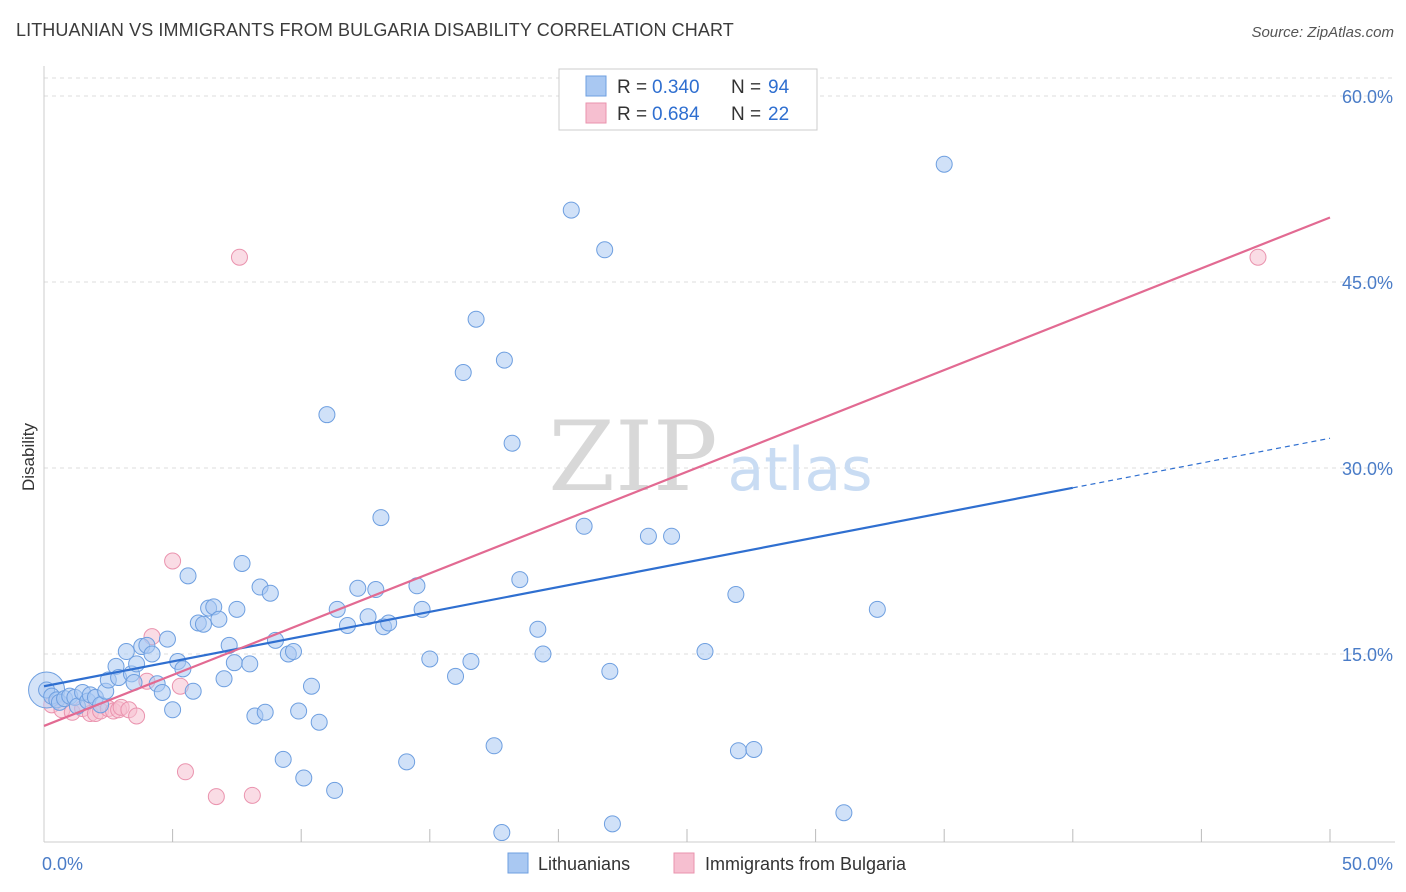  What do you see at coordinates (1201, 463) in the screenshot?
I see `lithuanian-trend-extension` at bounding box center [1201, 463].